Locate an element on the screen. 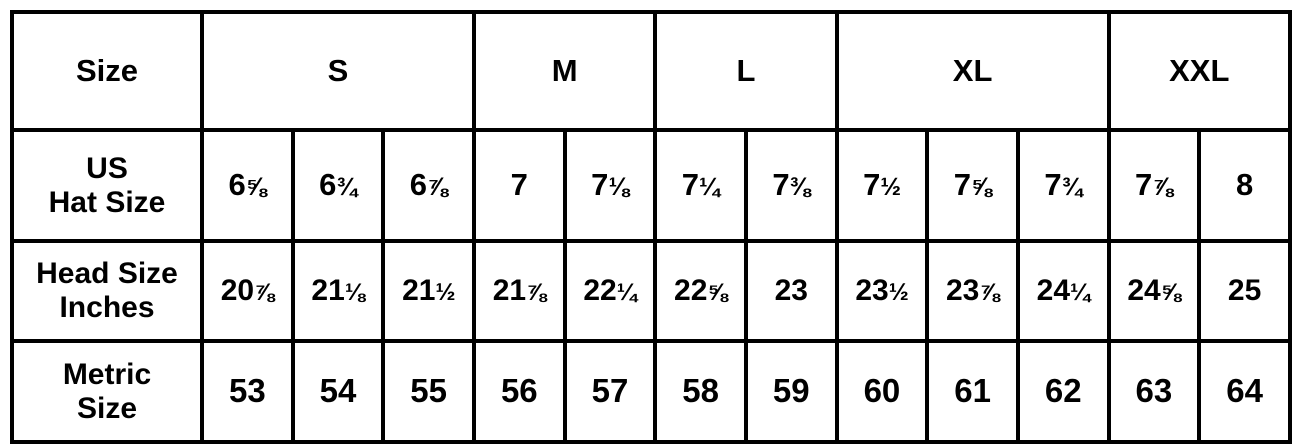  row-label-us-hat-size-line2: Hat Size is located at coordinates (107, 202).